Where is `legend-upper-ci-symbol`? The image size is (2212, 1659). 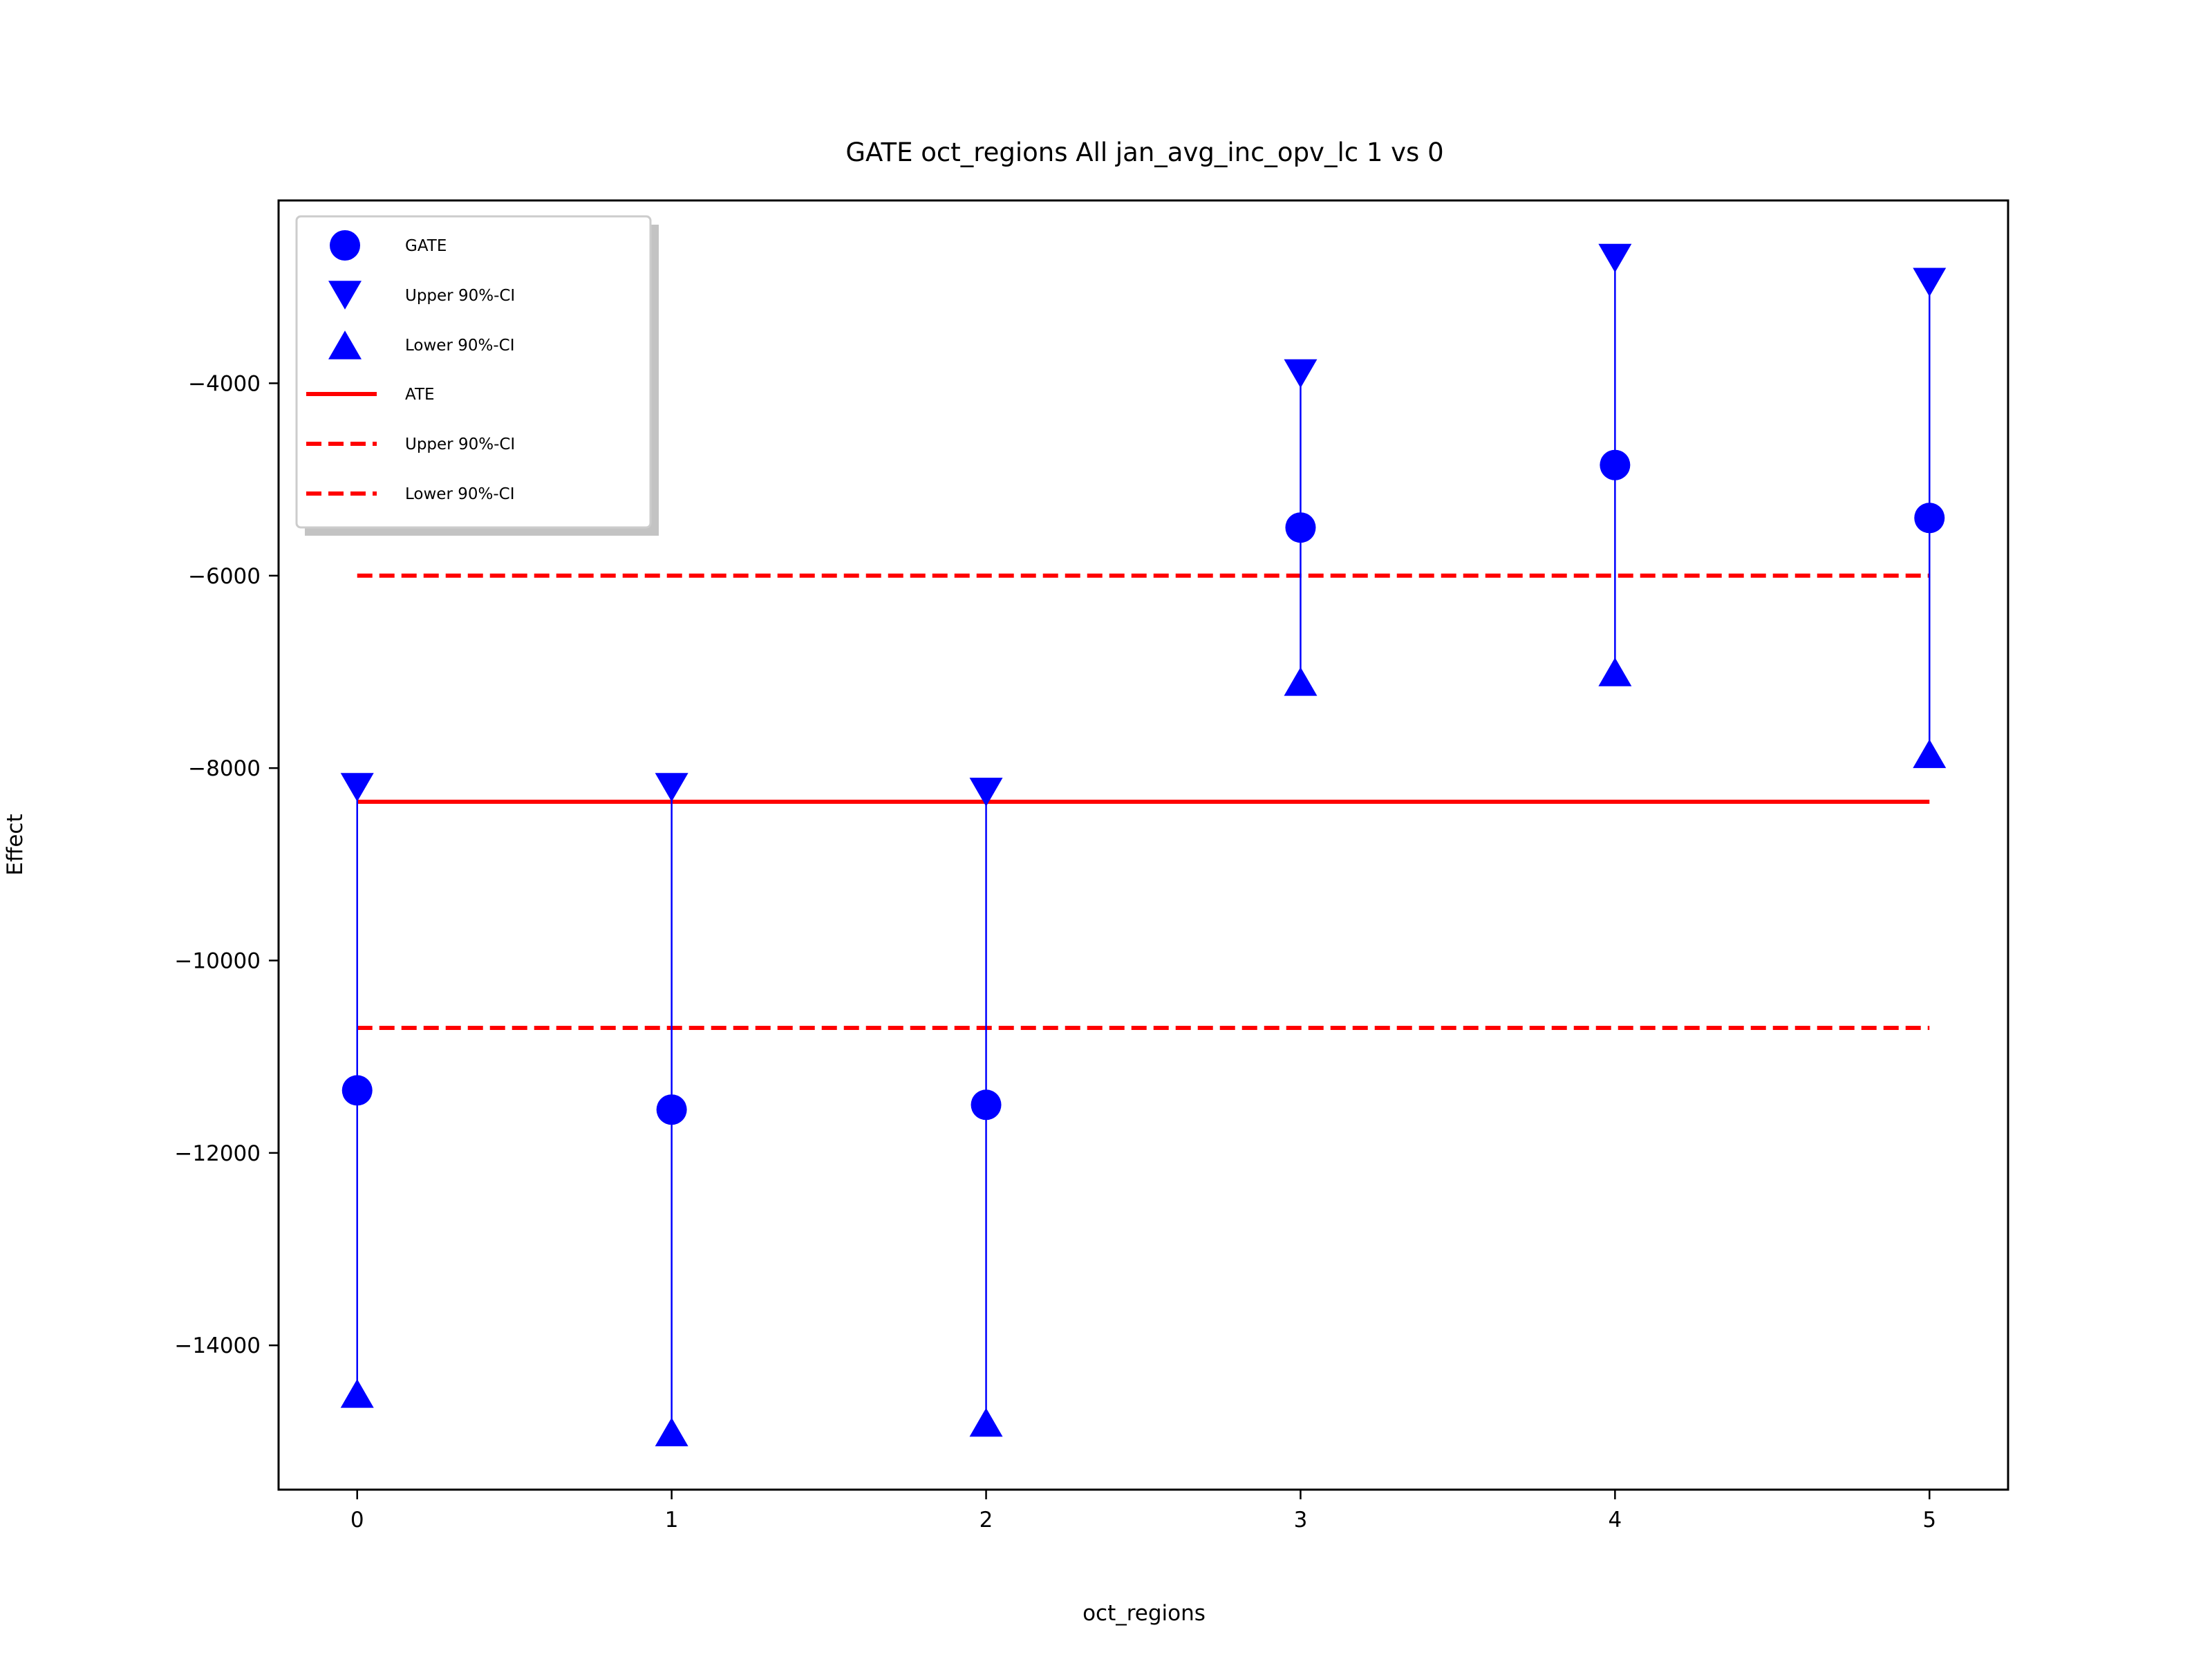 legend-upper-ci-symbol is located at coordinates (345, 296).